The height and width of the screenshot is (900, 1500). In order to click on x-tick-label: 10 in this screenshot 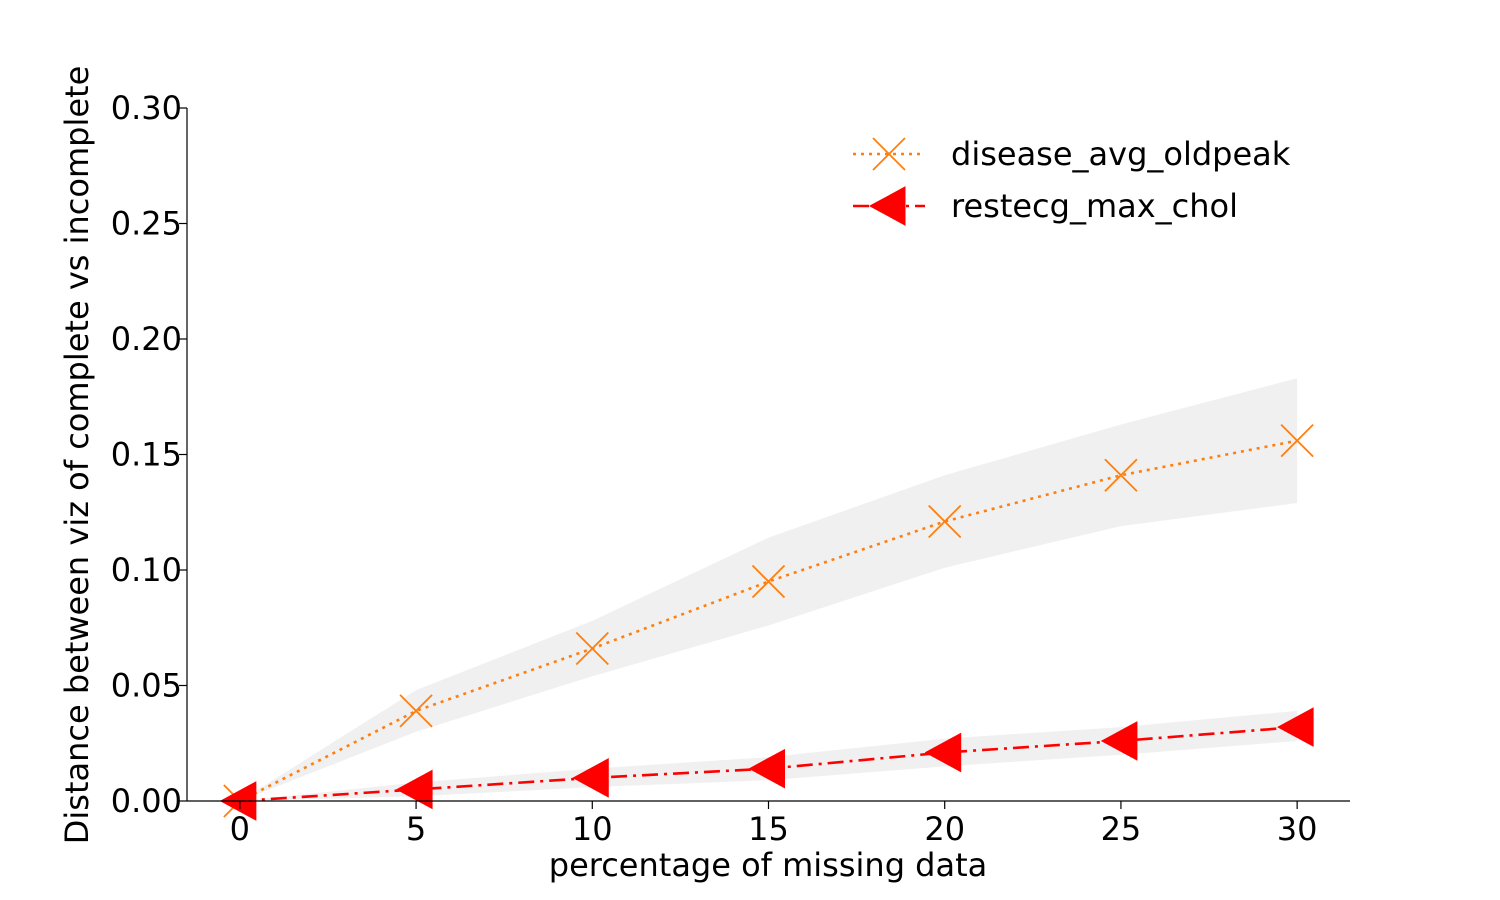, I will do `click(592, 829)`.